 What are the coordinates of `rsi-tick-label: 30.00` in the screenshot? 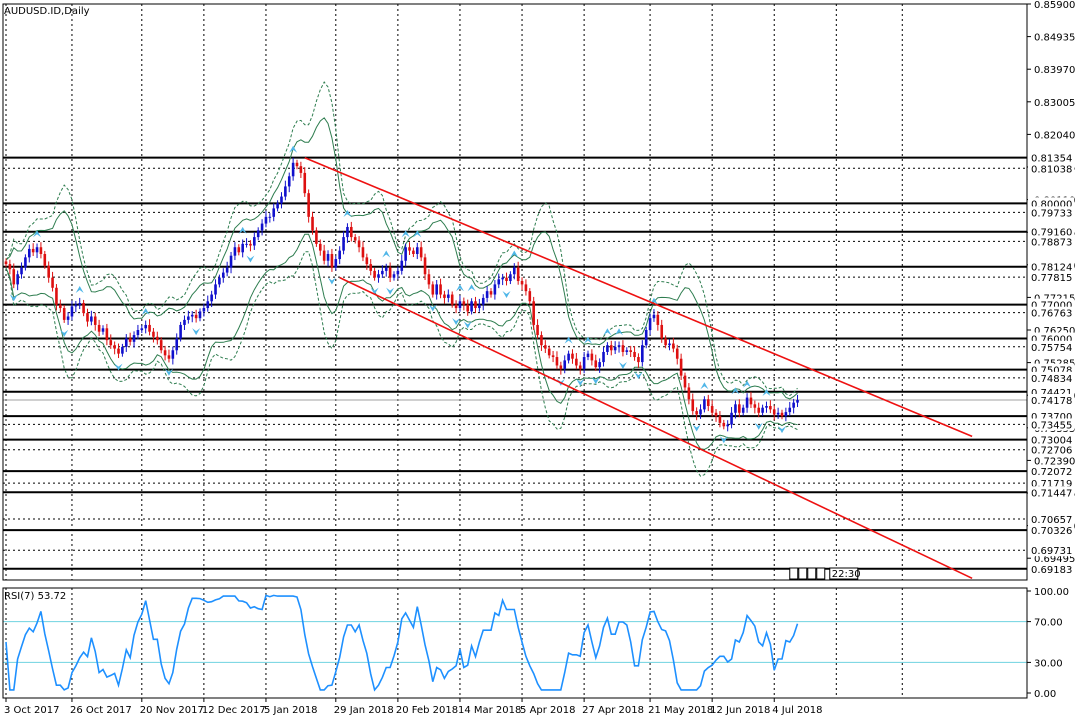 It's located at (1048, 663).